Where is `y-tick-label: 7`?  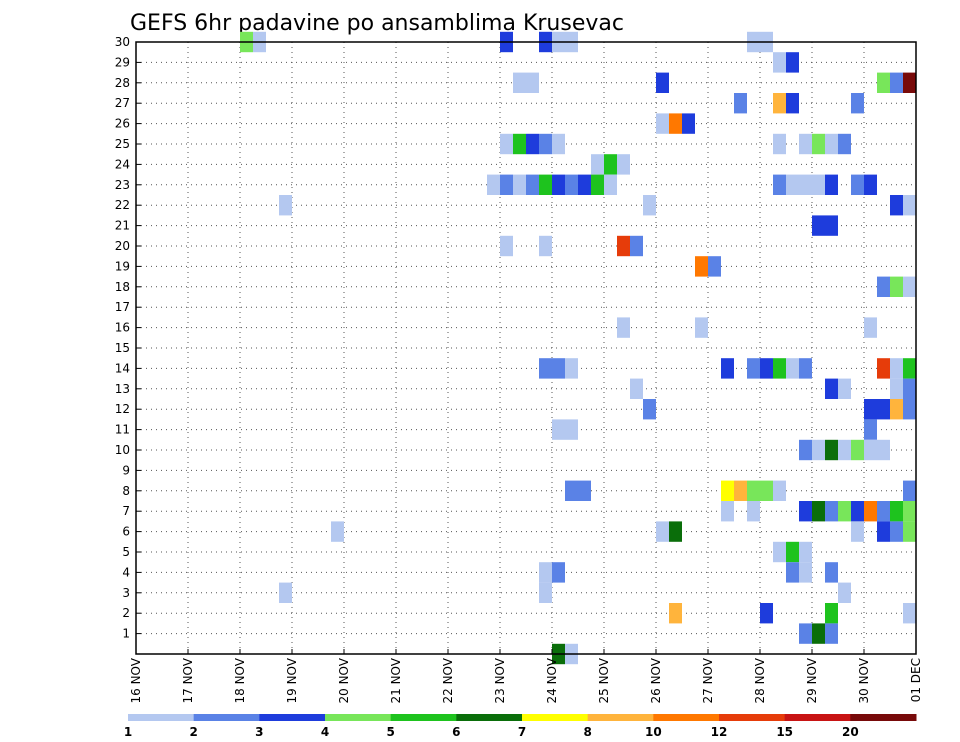
y-tick-label: 7 is located at coordinates (126, 511).